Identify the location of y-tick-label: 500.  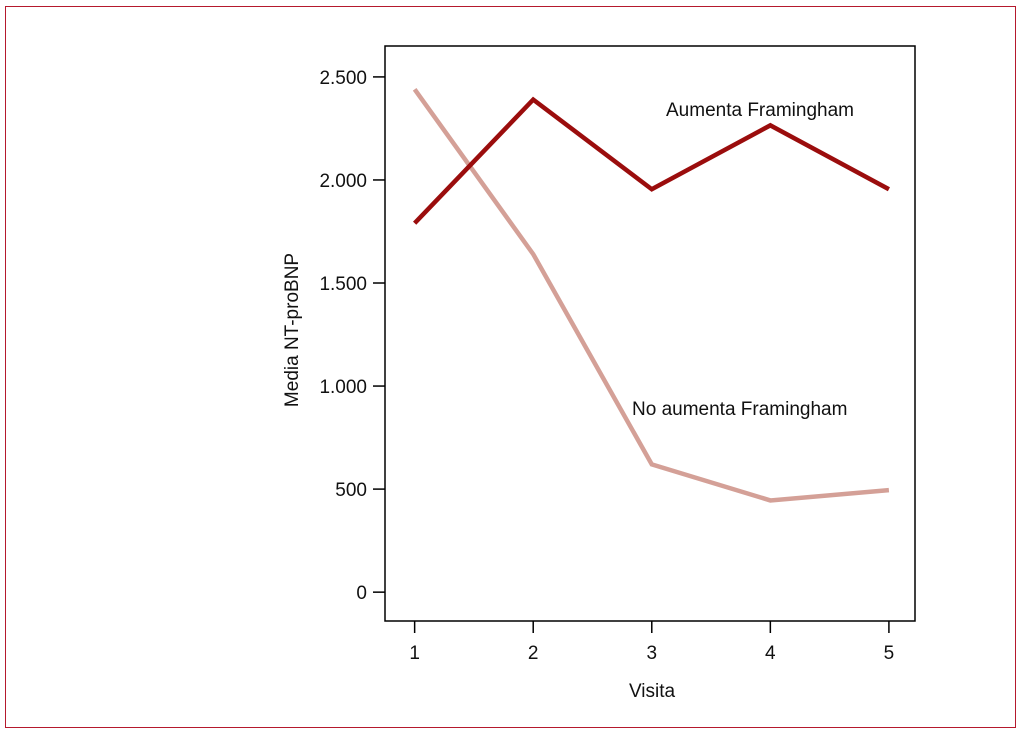
(351, 490).